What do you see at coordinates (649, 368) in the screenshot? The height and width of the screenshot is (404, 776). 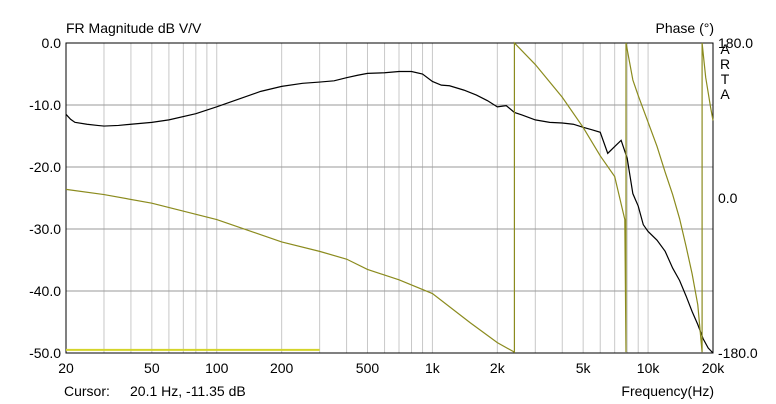 I see `x-tick-label: 10k` at bounding box center [649, 368].